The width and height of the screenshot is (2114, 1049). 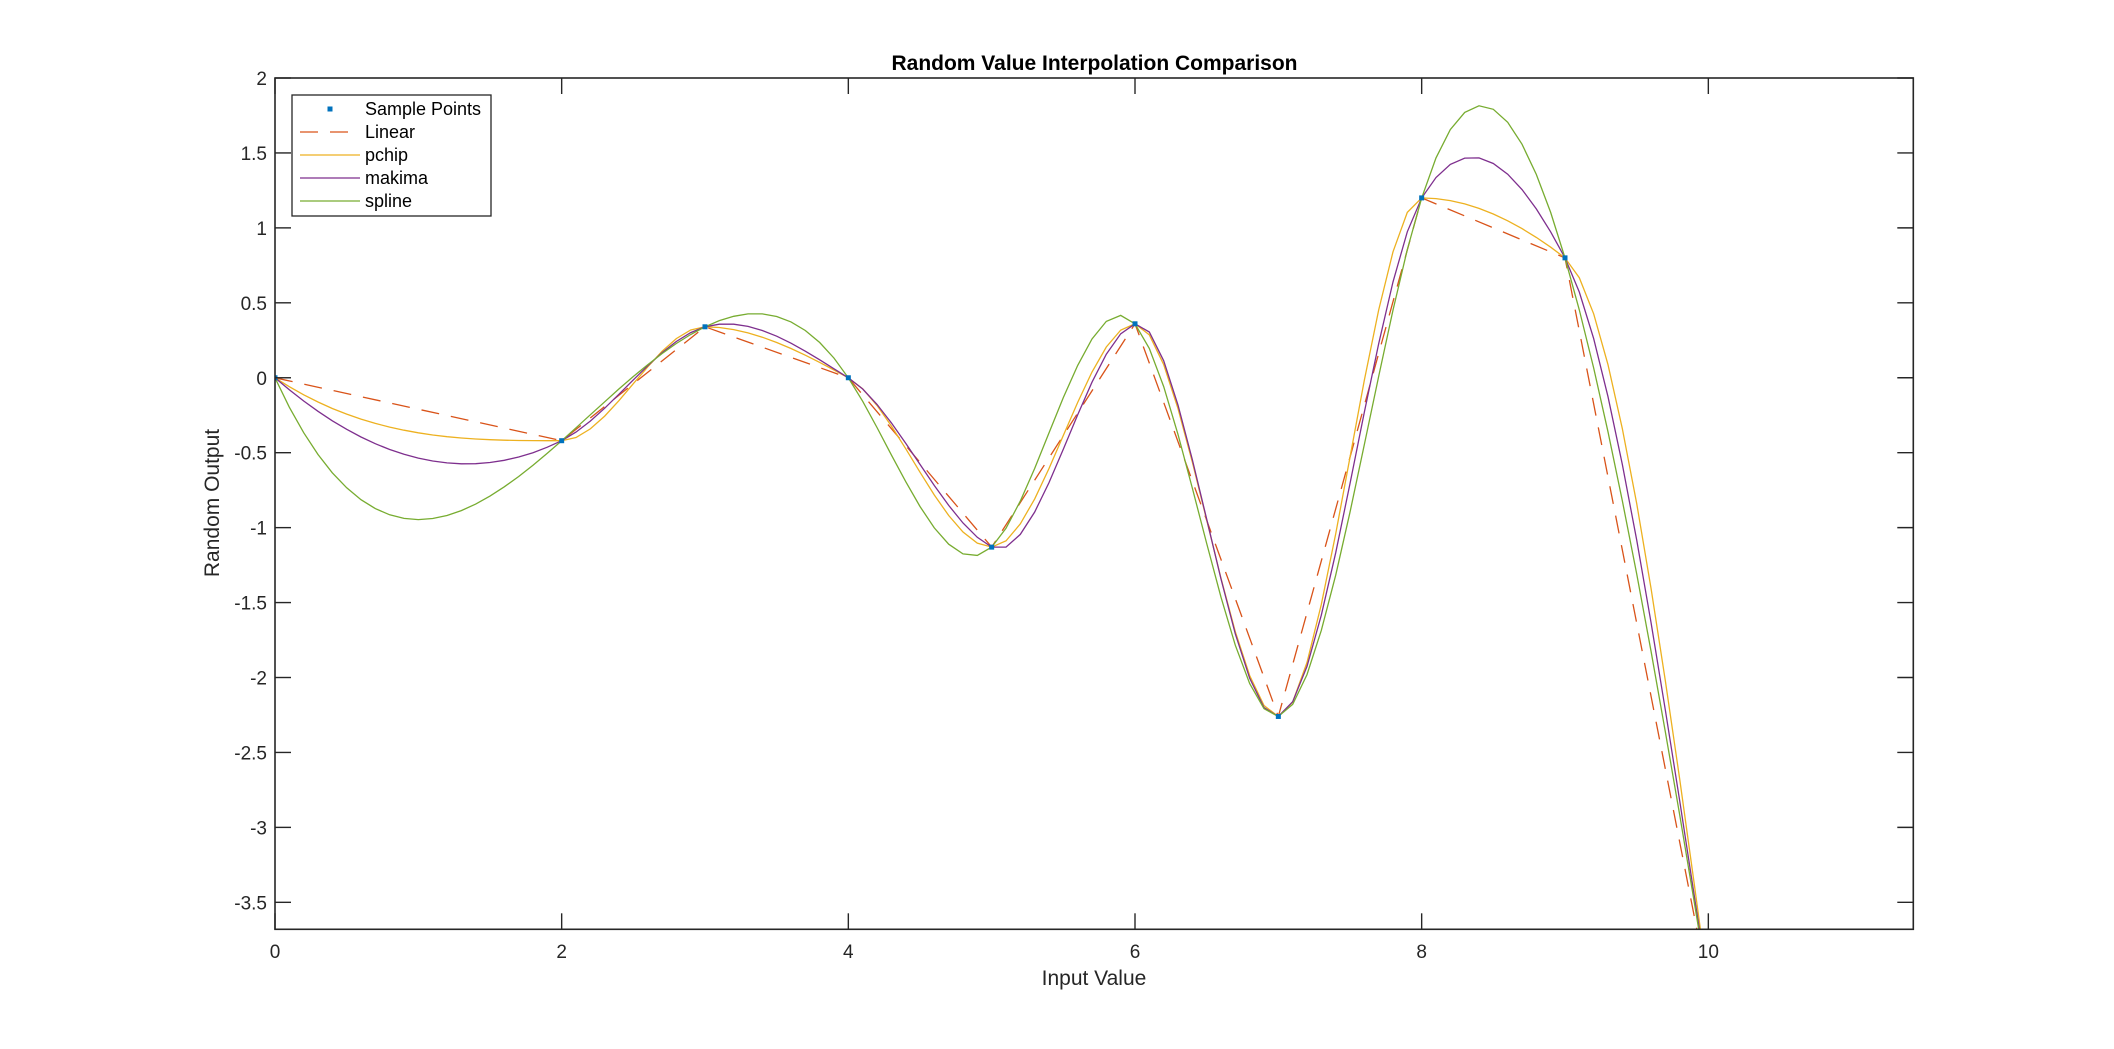 What do you see at coordinates (397, 178) in the screenshot?
I see `legend-label: makima` at bounding box center [397, 178].